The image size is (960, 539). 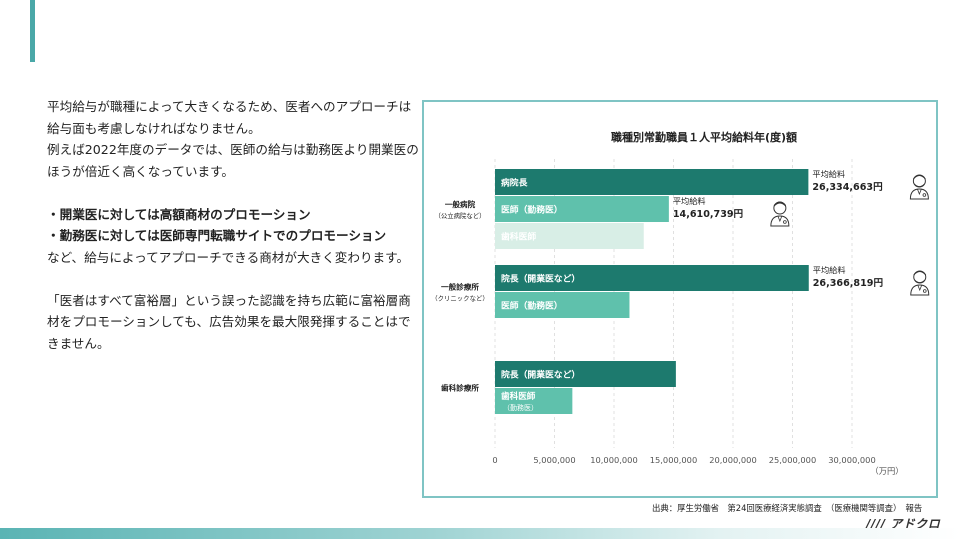 I want to click on chart-title: 職種別常勤職員１人平均給料年(度)額, so click(x=704, y=137).